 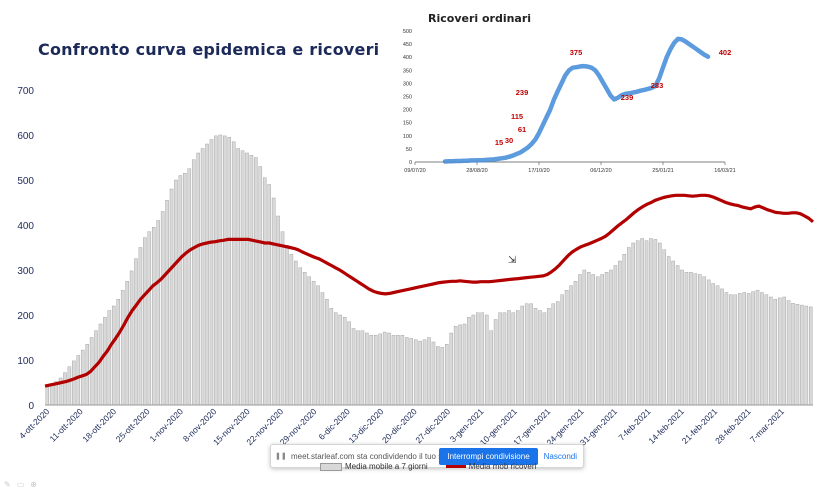 I want to click on slides-icon: ▭, so click(x=23, y=484).